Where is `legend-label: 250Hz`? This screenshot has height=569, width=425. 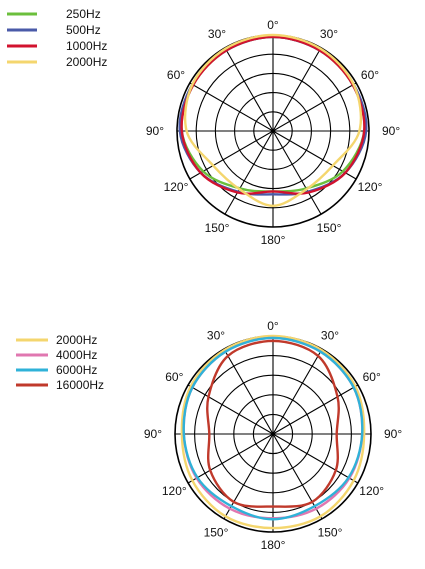 legend-label: 250Hz is located at coordinates (83, 14).